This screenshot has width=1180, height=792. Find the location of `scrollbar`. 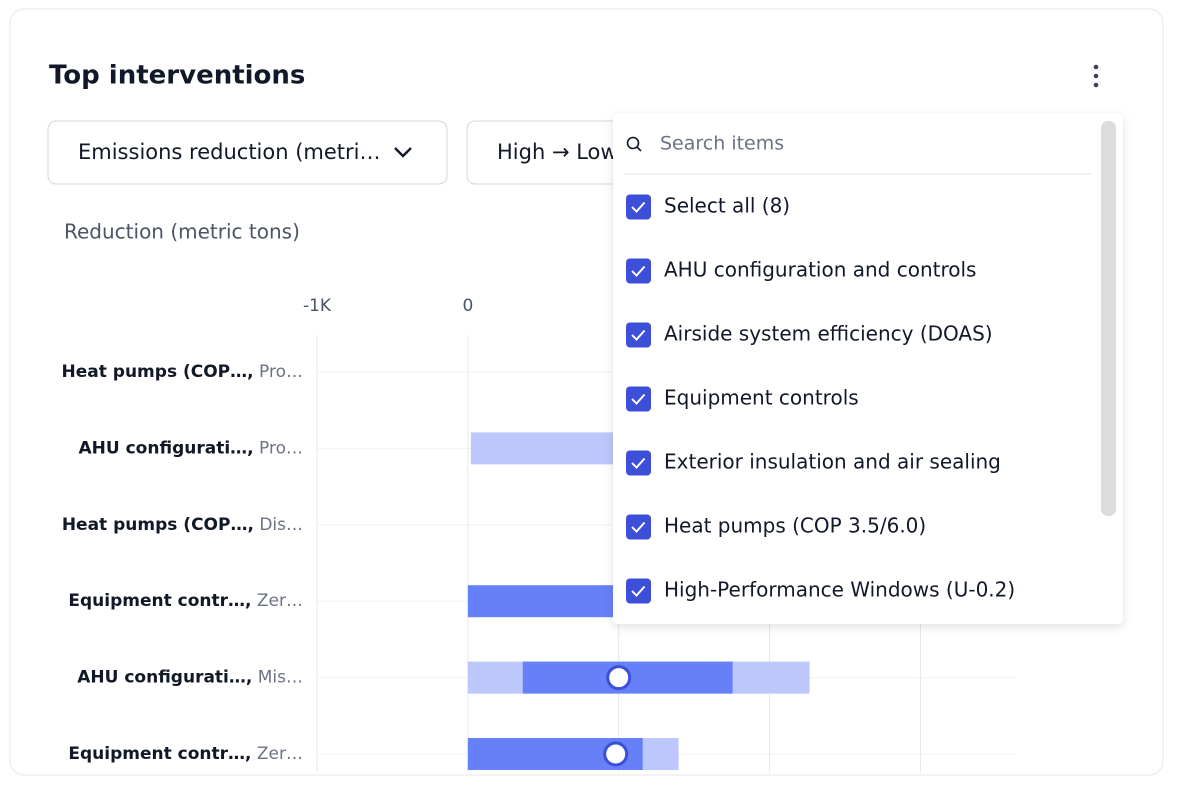

scrollbar is located at coordinates (1108, 318).